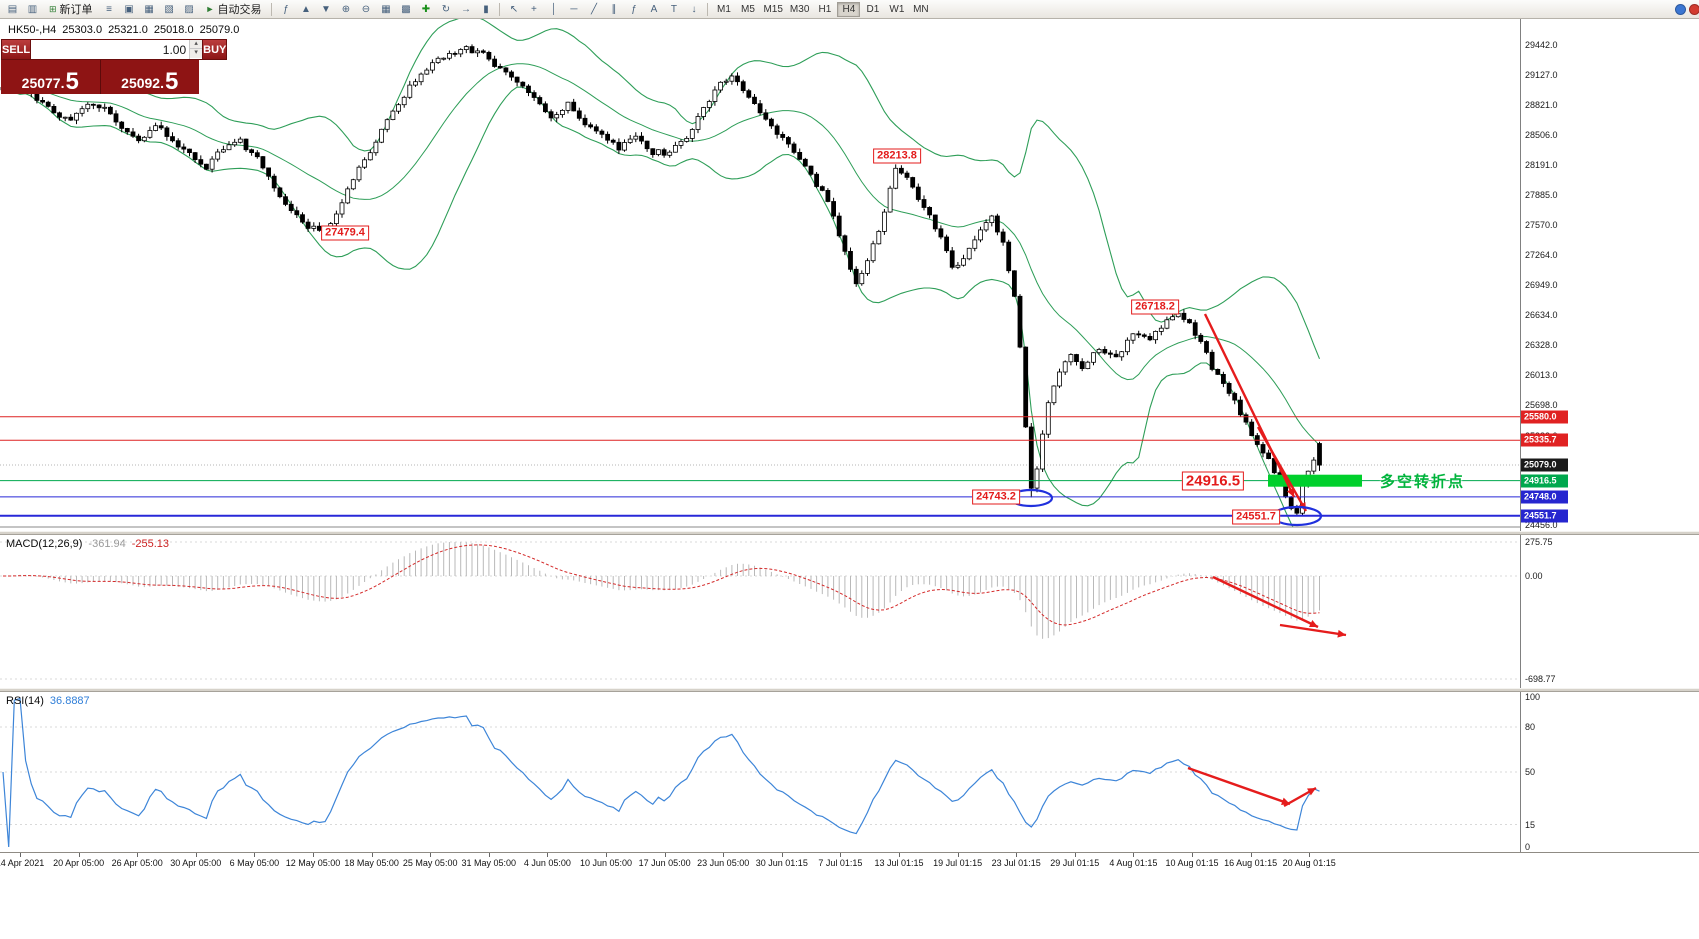 This screenshot has width=1699, height=939. Describe the element at coordinates (897, 156) in the screenshot. I see `price-annotation: 28213.8` at that location.